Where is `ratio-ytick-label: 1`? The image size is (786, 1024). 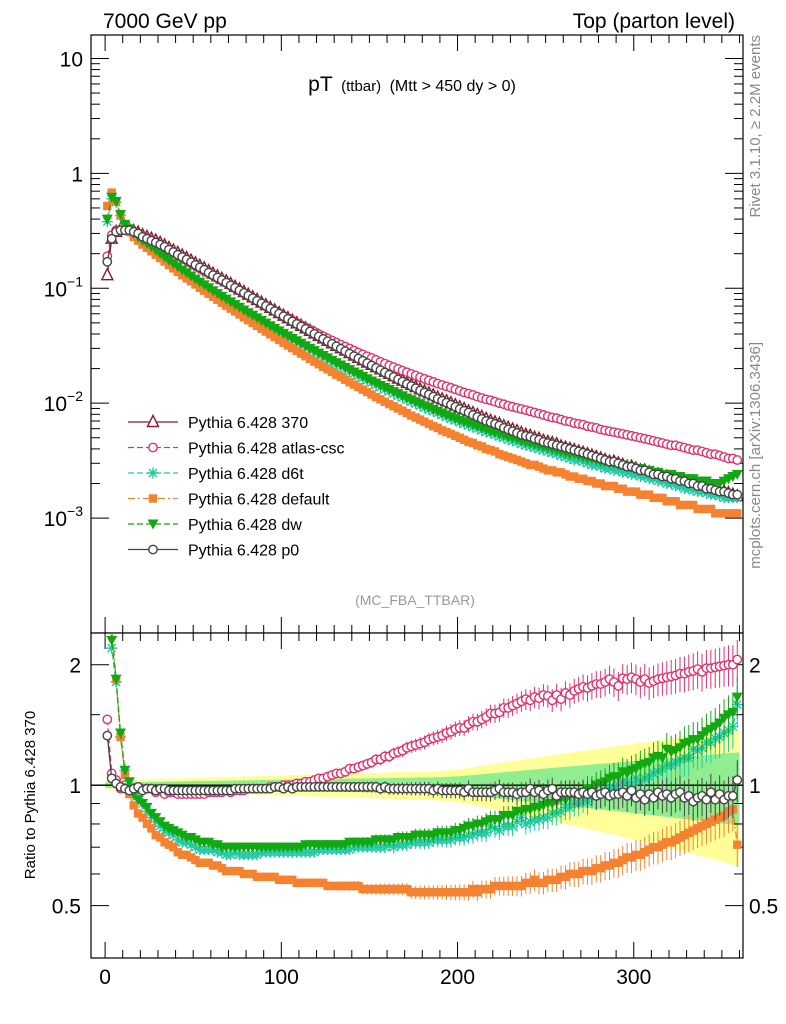
ratio-ytick-label: 1 is located at coordinates (75, 786).